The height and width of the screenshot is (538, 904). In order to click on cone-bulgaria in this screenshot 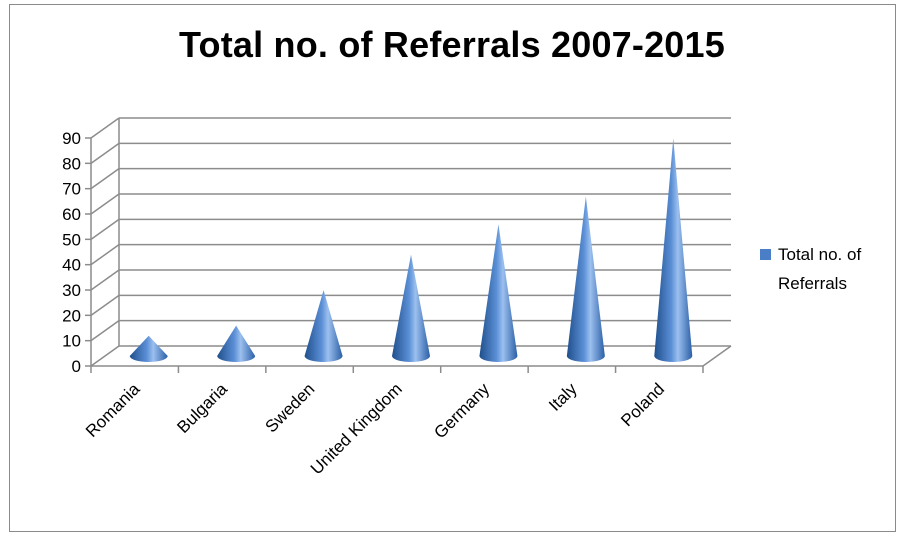, I will do `click(236, 343)`.